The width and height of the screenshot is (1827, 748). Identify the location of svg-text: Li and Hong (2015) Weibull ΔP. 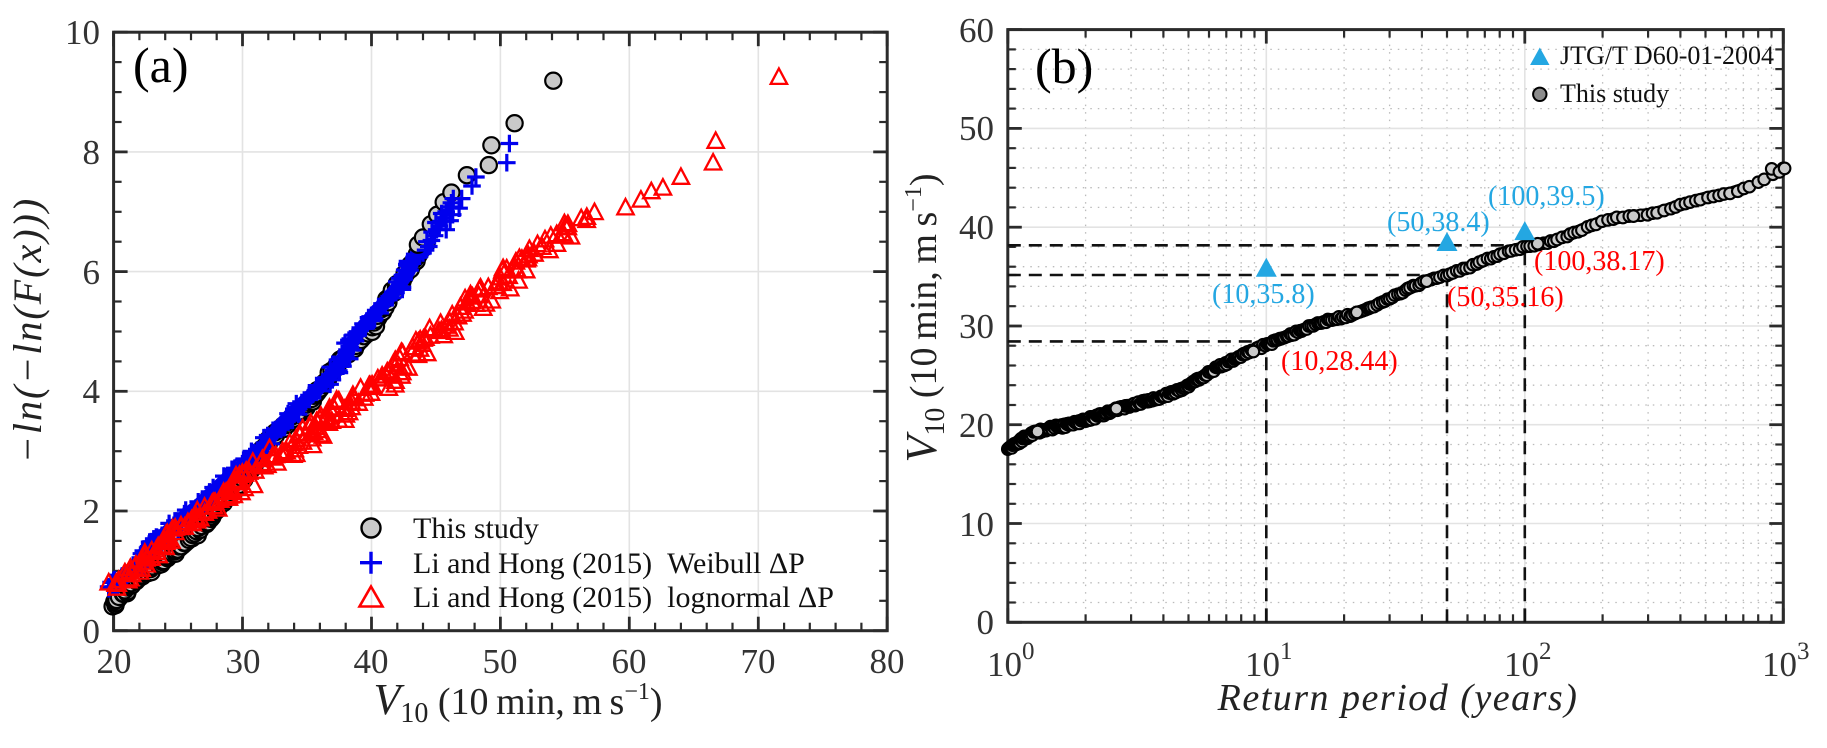
(609, 563).